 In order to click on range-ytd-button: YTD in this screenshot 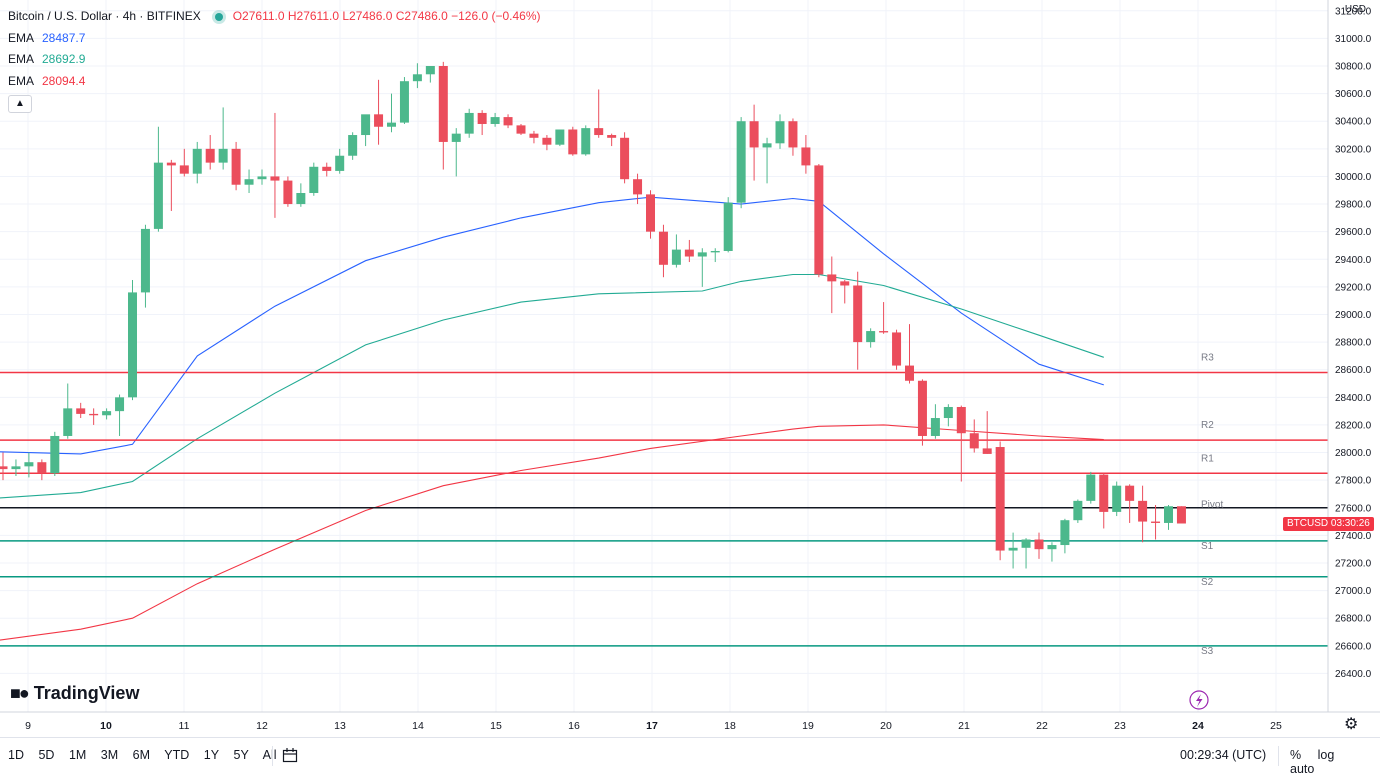, I will do `click(177, 755)`.